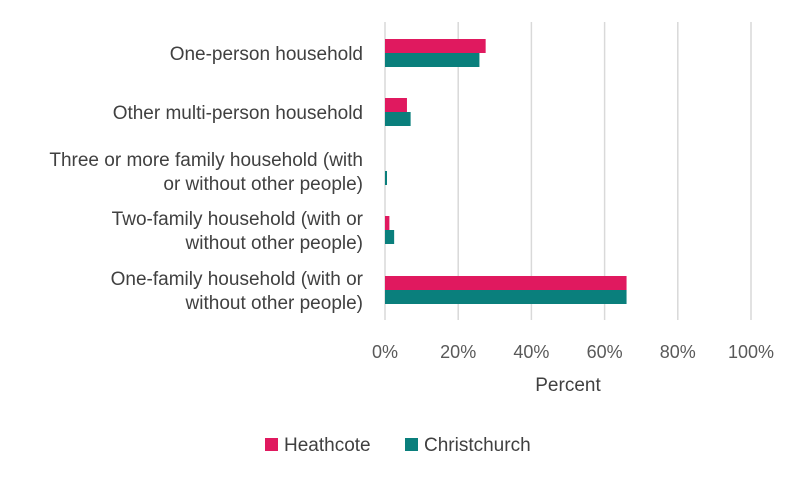 The width and height of the screenshot is (800, 479). What do you see at coordinates (477, 445) in the screenshot?
I see `legend-label-christchurch: Christchurch` at bounding box center [477, 445].